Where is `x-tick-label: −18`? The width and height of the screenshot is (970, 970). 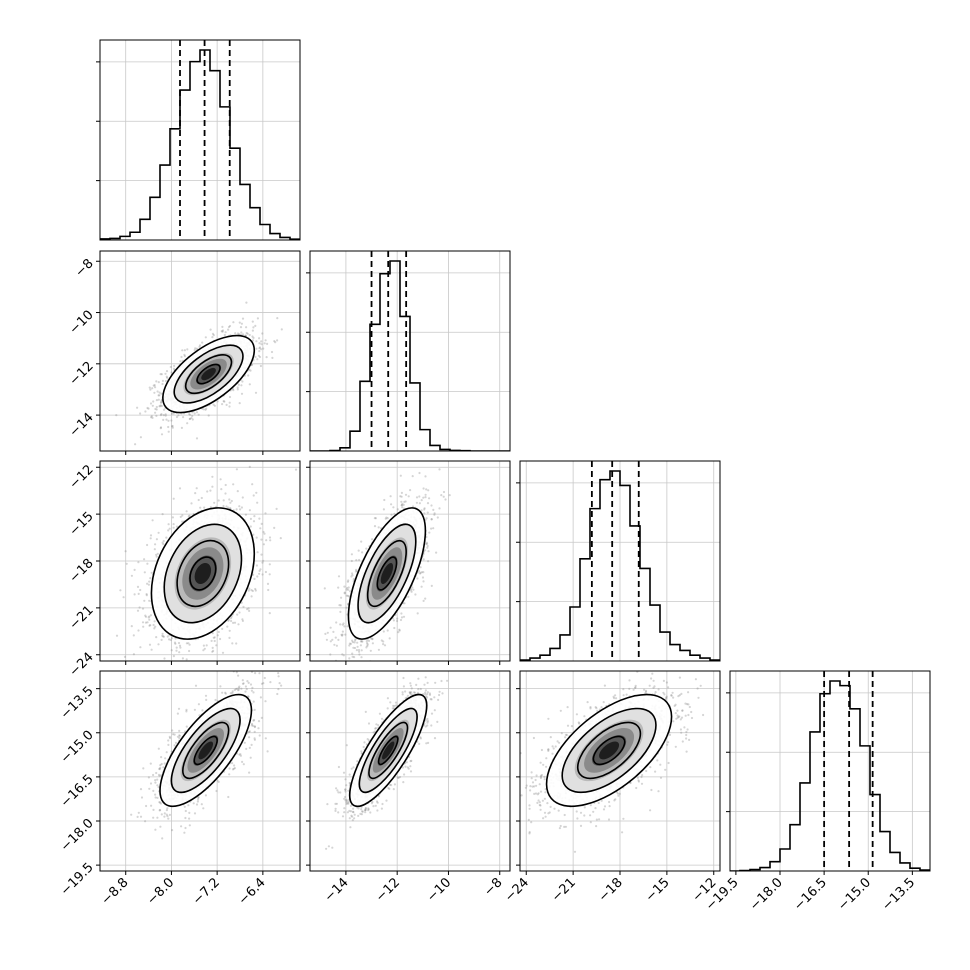 x-tick-label: −18 is located at coordinates (611, 890).